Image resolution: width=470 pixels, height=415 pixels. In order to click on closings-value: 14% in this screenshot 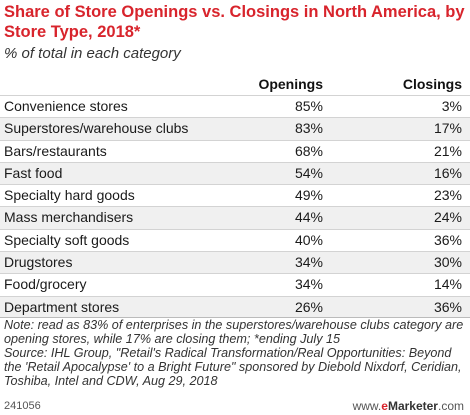, I will do `click(447, 284)`.